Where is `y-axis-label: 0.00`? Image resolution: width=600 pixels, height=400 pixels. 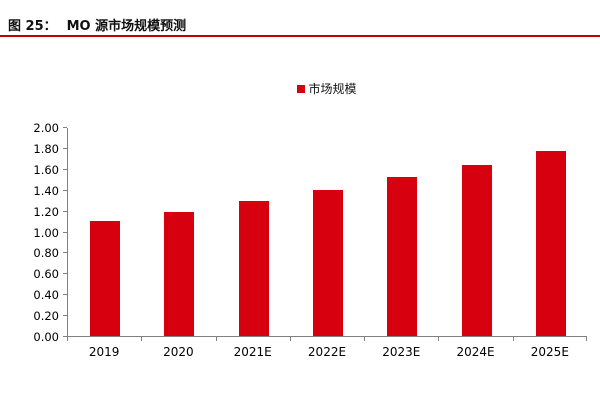 y-axis-label: 0.00 is located at coordinates (46, 337).